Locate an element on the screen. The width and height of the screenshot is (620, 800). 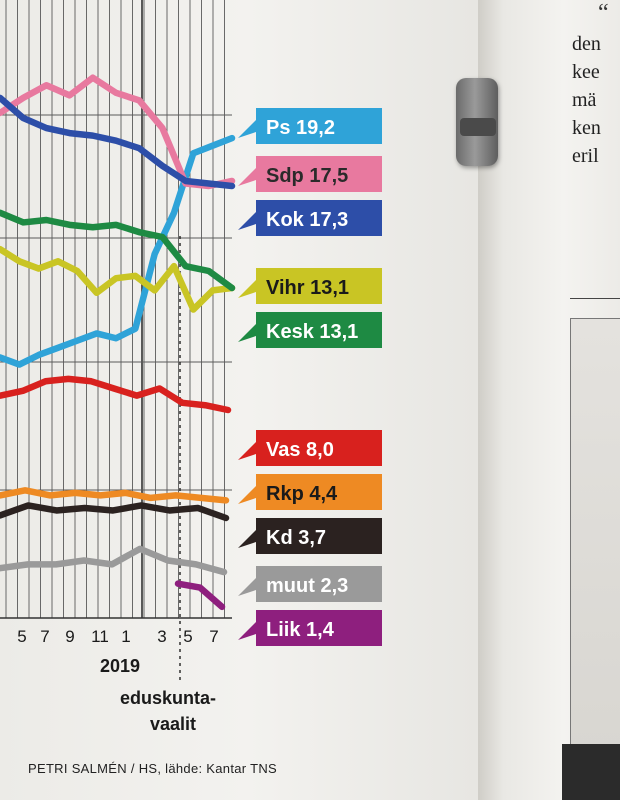
x-tick-label: 1 is located at coordinates (125, 636).